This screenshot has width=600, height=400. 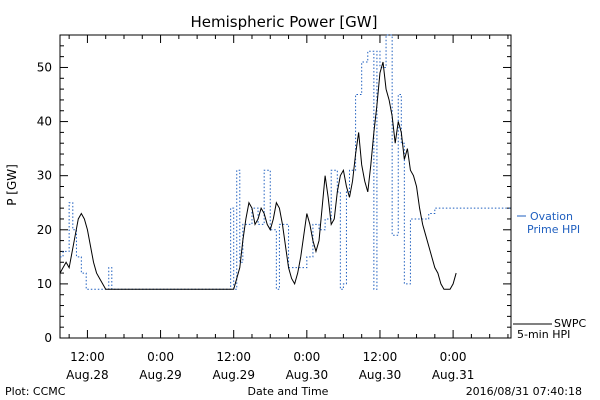 I want to click on y-tick-label: 0, so click(x=48, y=338).